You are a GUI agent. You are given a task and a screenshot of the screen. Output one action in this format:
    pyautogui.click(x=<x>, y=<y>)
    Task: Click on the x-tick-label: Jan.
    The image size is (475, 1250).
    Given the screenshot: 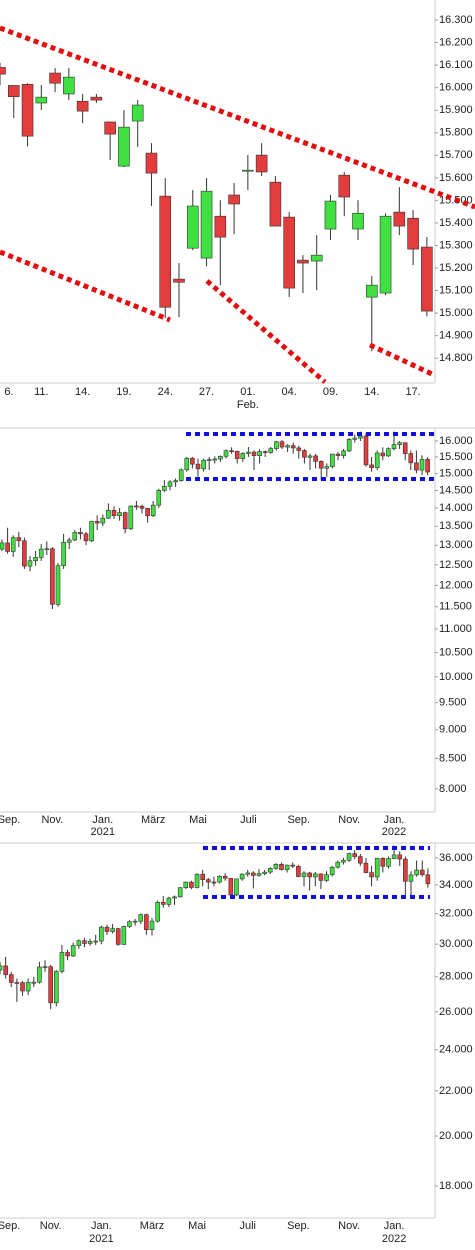 What is the action you would take?
    pyautogui.click(x=394, y=1226)
    